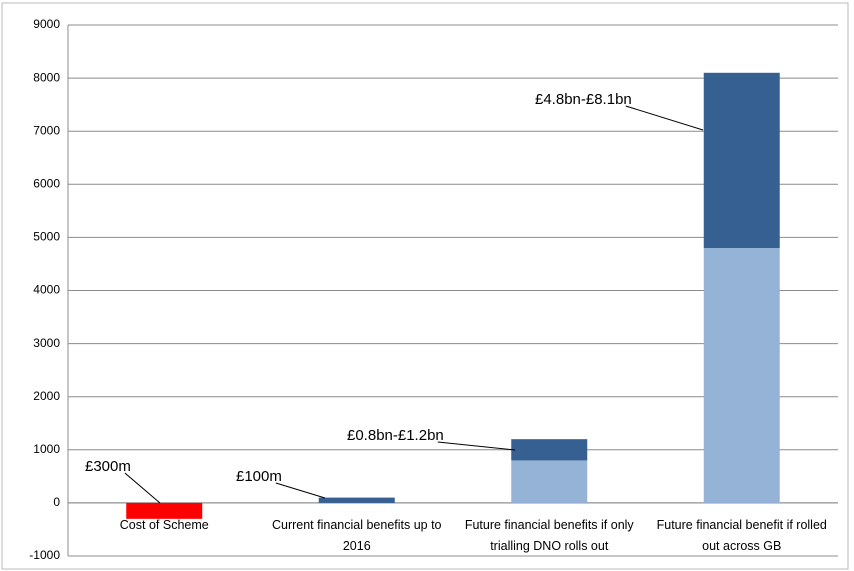 The image size is (854, 571). What do you see at coordinates (583, 99) in the screenshot?
I see `annotation: £4.8bn-£8.1bn` at bounding box center [583, 99].